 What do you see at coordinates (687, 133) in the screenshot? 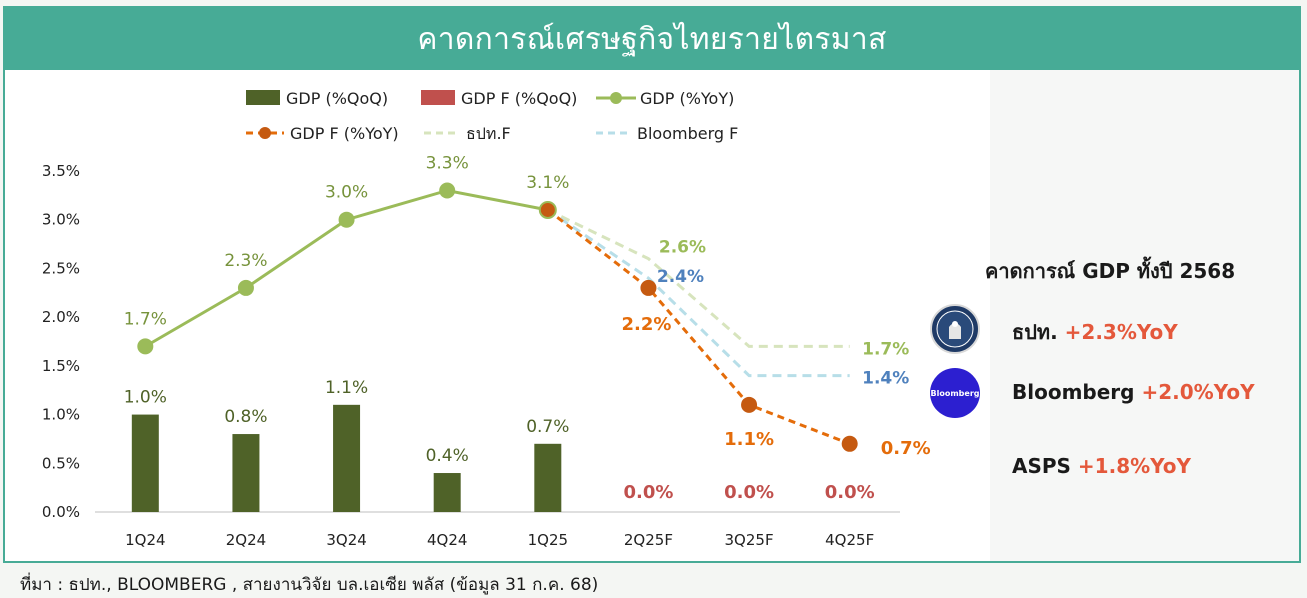
I see `legend-label: Bloomberg F` at bounding box center [687, 133].